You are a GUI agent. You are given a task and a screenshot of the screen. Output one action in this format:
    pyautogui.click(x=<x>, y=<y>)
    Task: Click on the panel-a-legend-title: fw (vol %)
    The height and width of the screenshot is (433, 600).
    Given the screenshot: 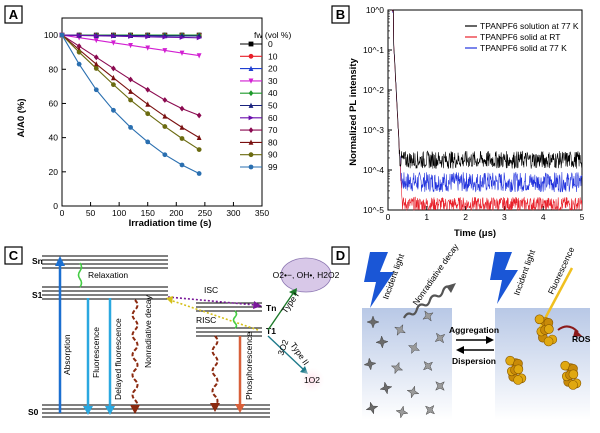 What is the action you would take?
    pyautogui.click(x=272, y=35)
    